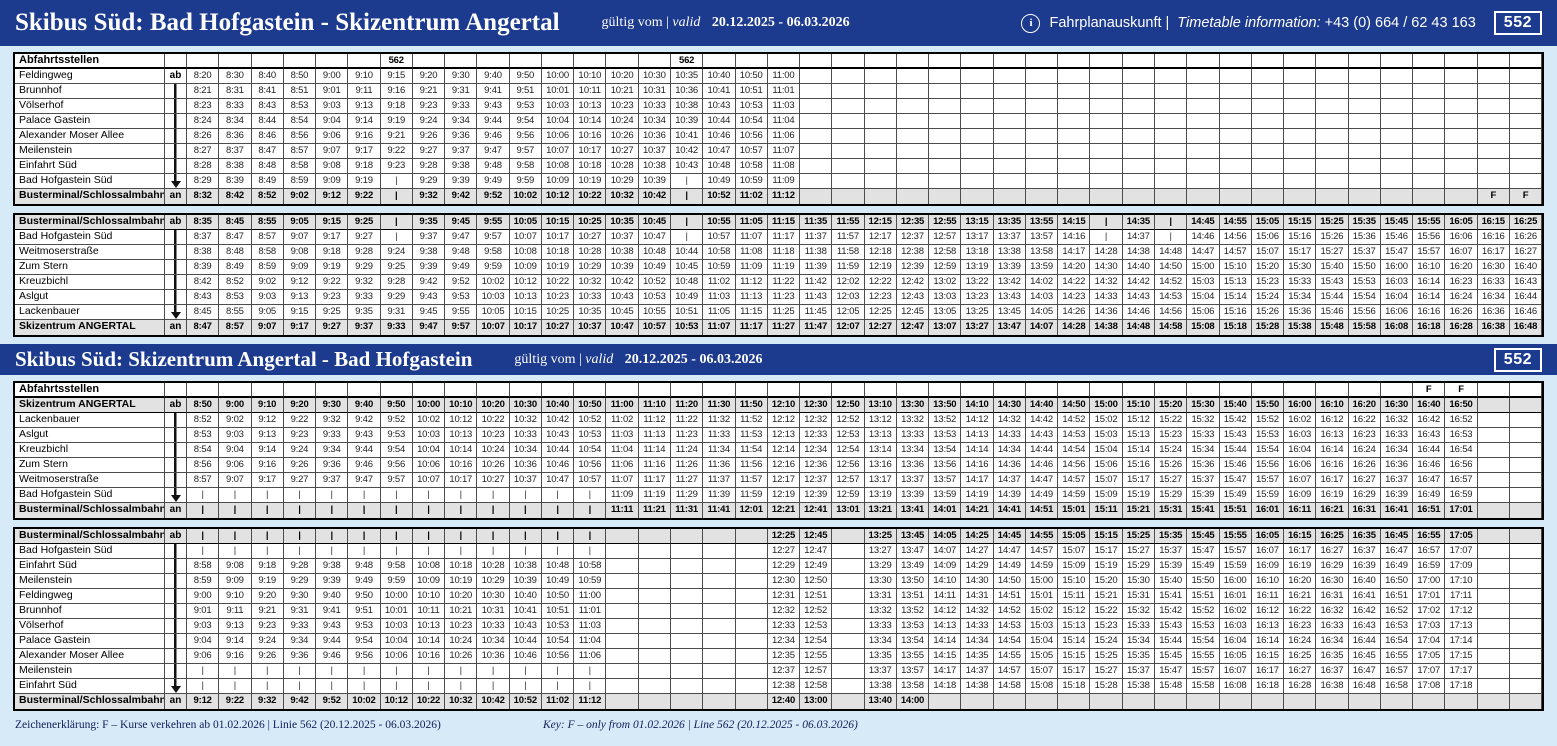 The height and width of the screenshot is (746, 1557). I want to click on time-cell: 9:10, so click(364, 76).